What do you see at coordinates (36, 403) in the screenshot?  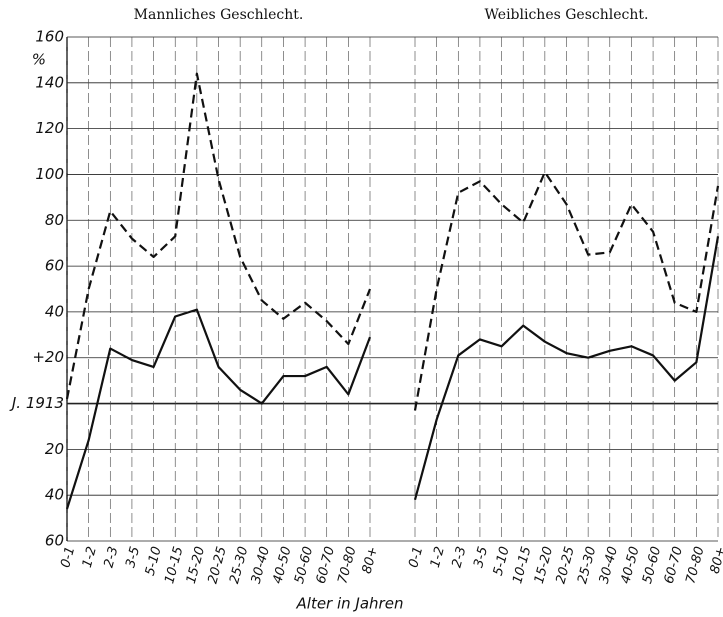 I see `y-tick-label: J. 1913` at bounding box center [36, 403].